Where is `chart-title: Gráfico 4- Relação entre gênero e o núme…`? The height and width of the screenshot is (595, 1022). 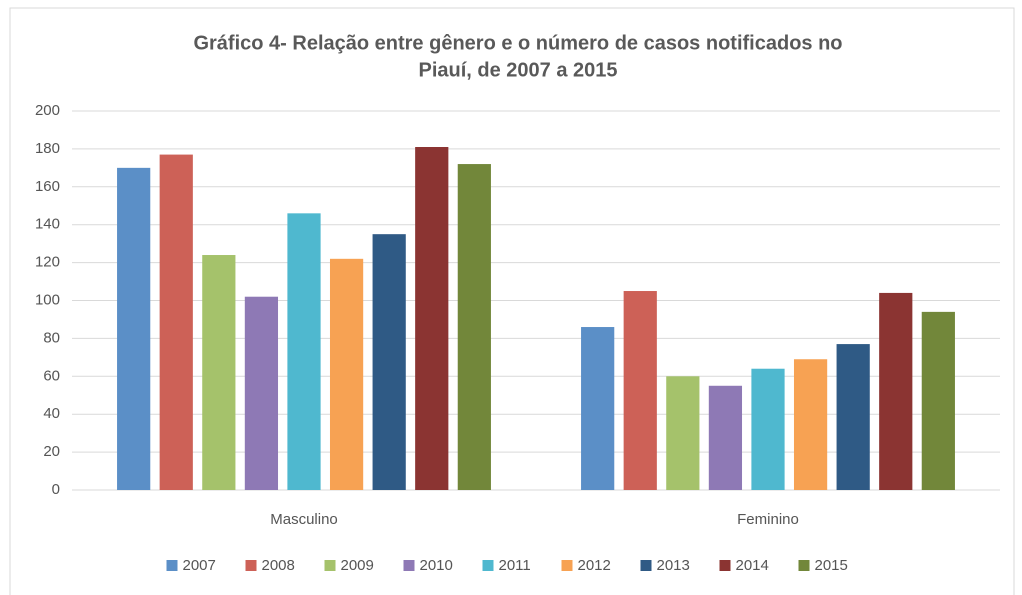
chart-title: Gráfico 4- Relação entre gênero e o núme… is located at coordinates (517, 43).